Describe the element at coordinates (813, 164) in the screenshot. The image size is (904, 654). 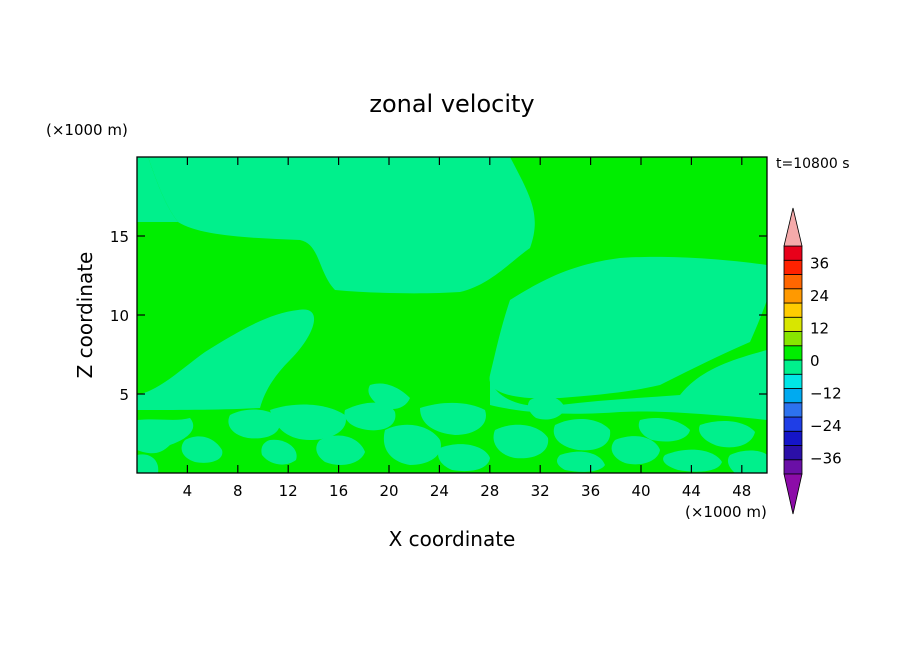
I see `time-label: t=10800 s` at that location.